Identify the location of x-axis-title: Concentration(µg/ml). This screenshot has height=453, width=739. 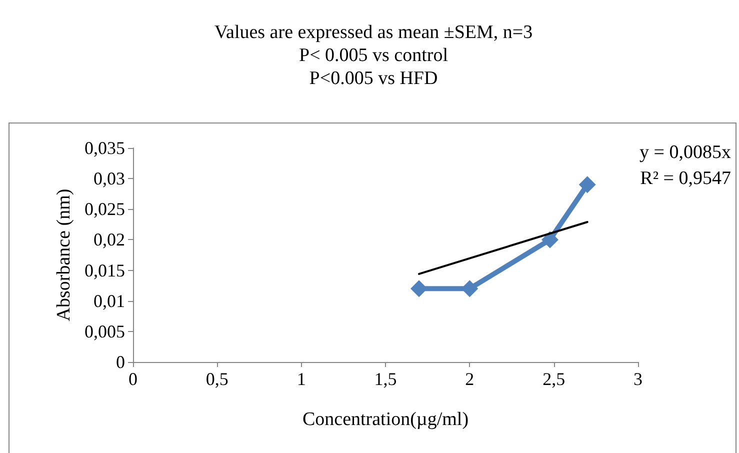
(385, 419).